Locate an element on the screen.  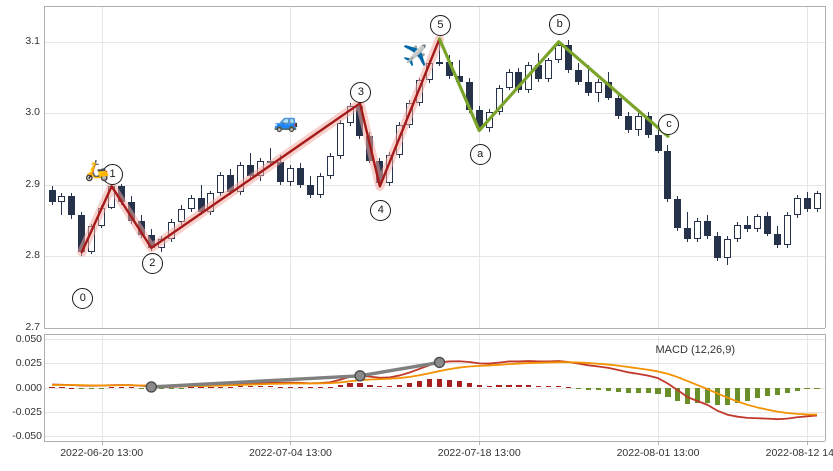
macd-y-tick-label: 0.025 is located at coordinates (28, 363).